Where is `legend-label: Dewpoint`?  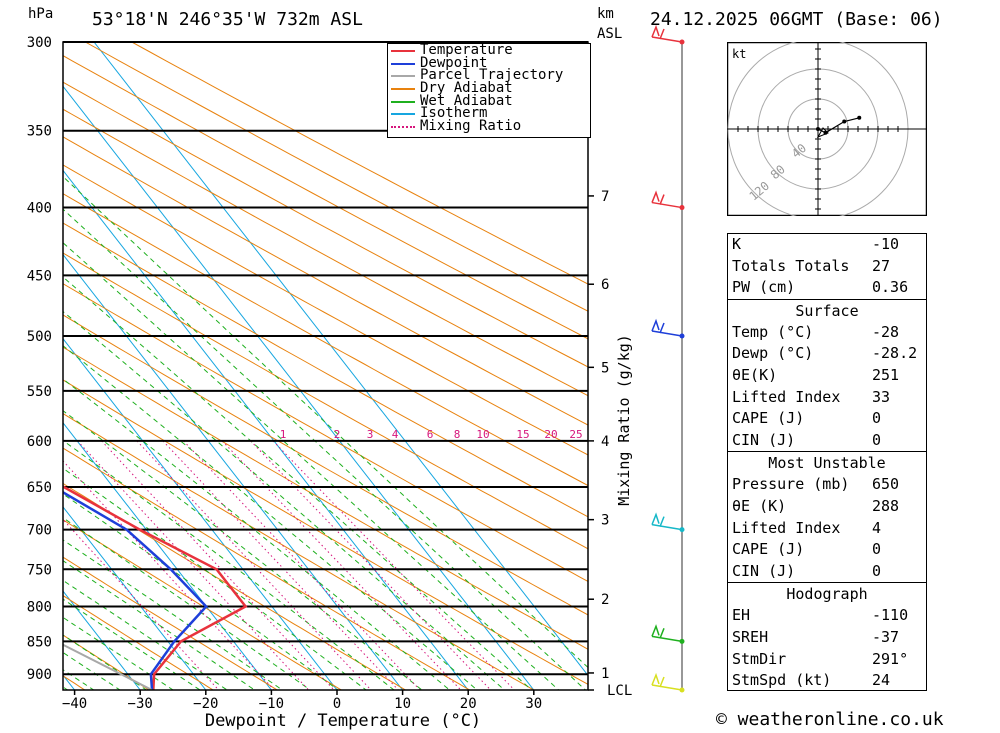
legend-label: Dewpoint is located at coordinates (454, 62).